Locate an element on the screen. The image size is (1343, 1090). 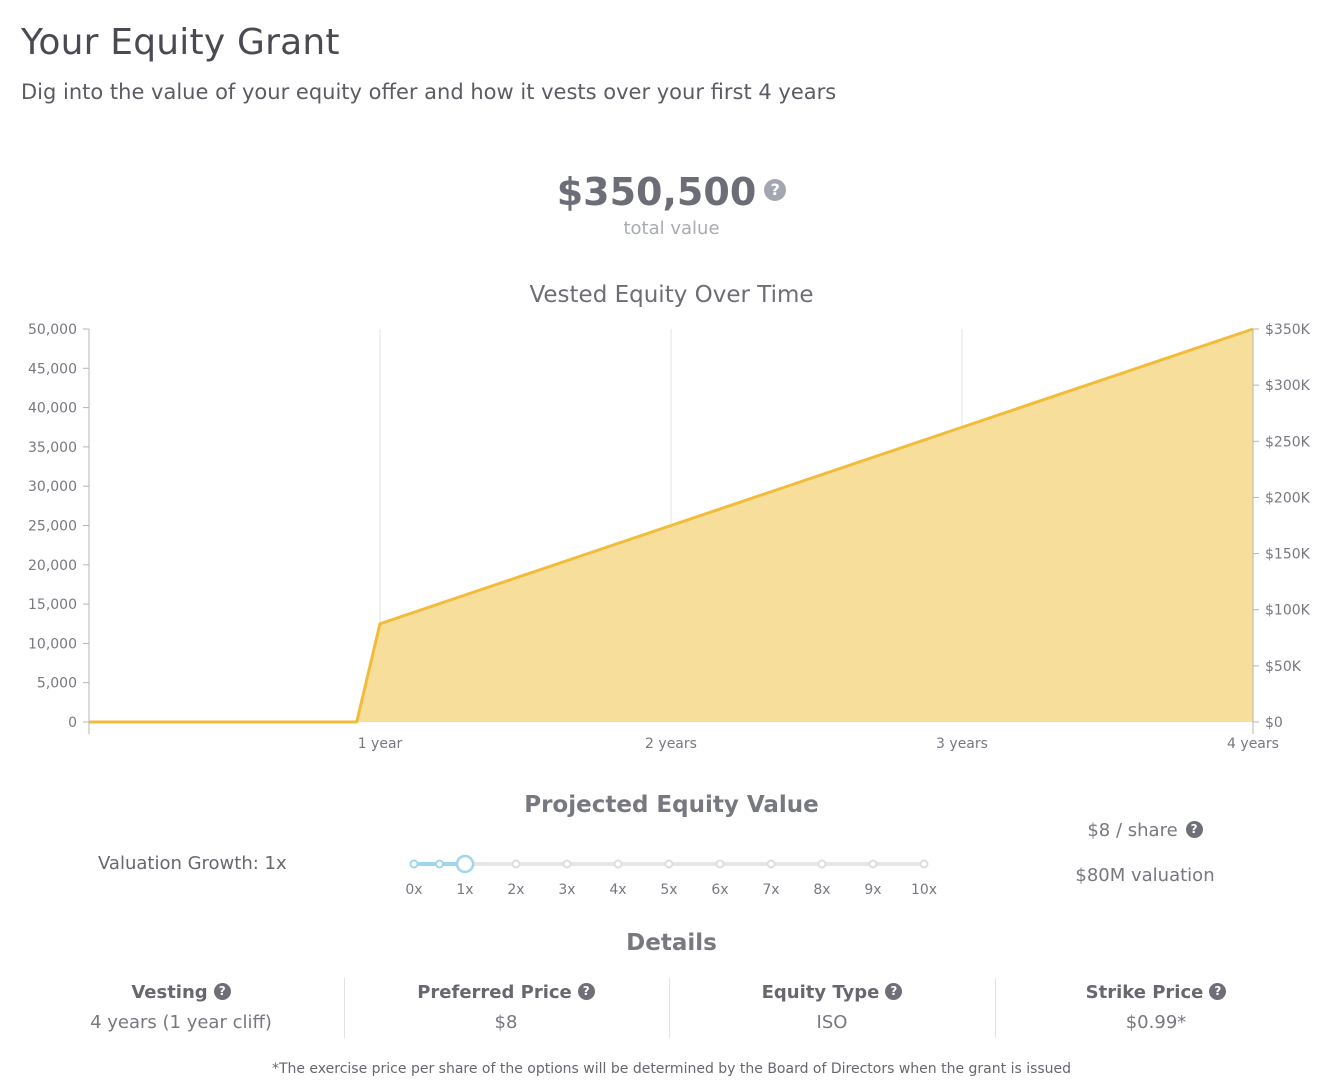
slider-tick-label: 0x is located at coordinates (414, 890).